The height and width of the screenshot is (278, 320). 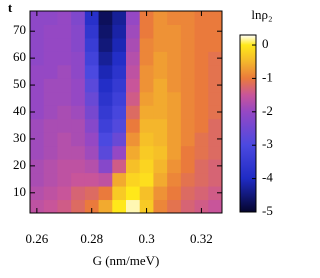 I want to click on y-tick-label: 30, so click(x=19, y=137).